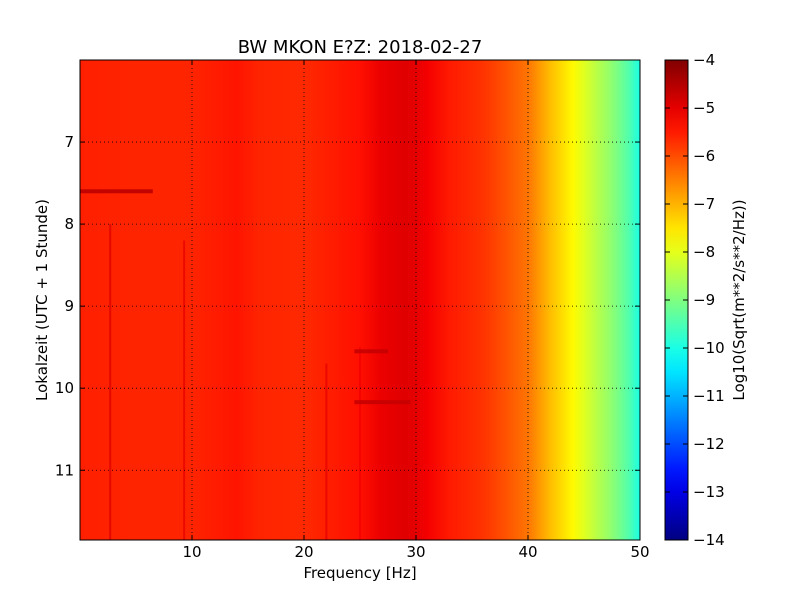 This screenshot has width=800, height=604. What do you see at coordinates (709, 348) in the screenshot?
I see `colorbar-tick-label: −10` at bounding box center [709, 348].